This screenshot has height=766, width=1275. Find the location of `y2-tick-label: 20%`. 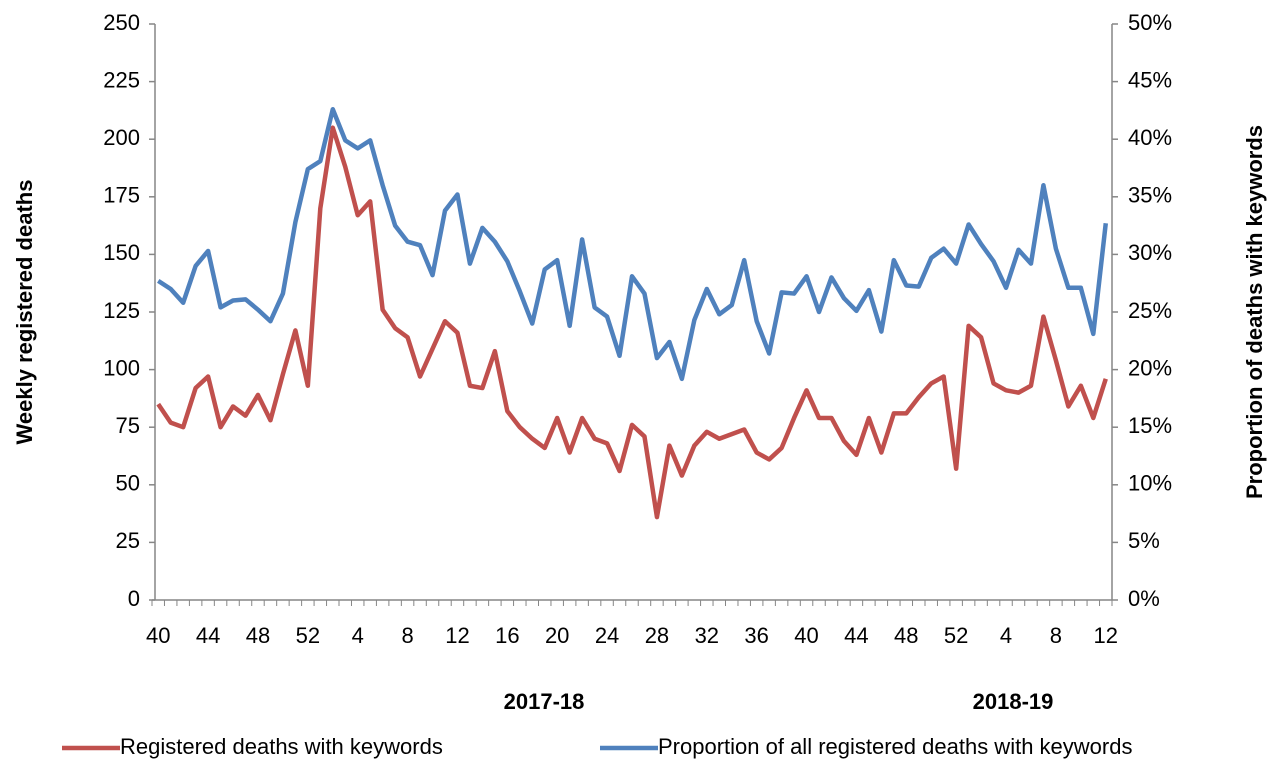

y2-tick-label: 20% is located at coordinates (1150, 367).